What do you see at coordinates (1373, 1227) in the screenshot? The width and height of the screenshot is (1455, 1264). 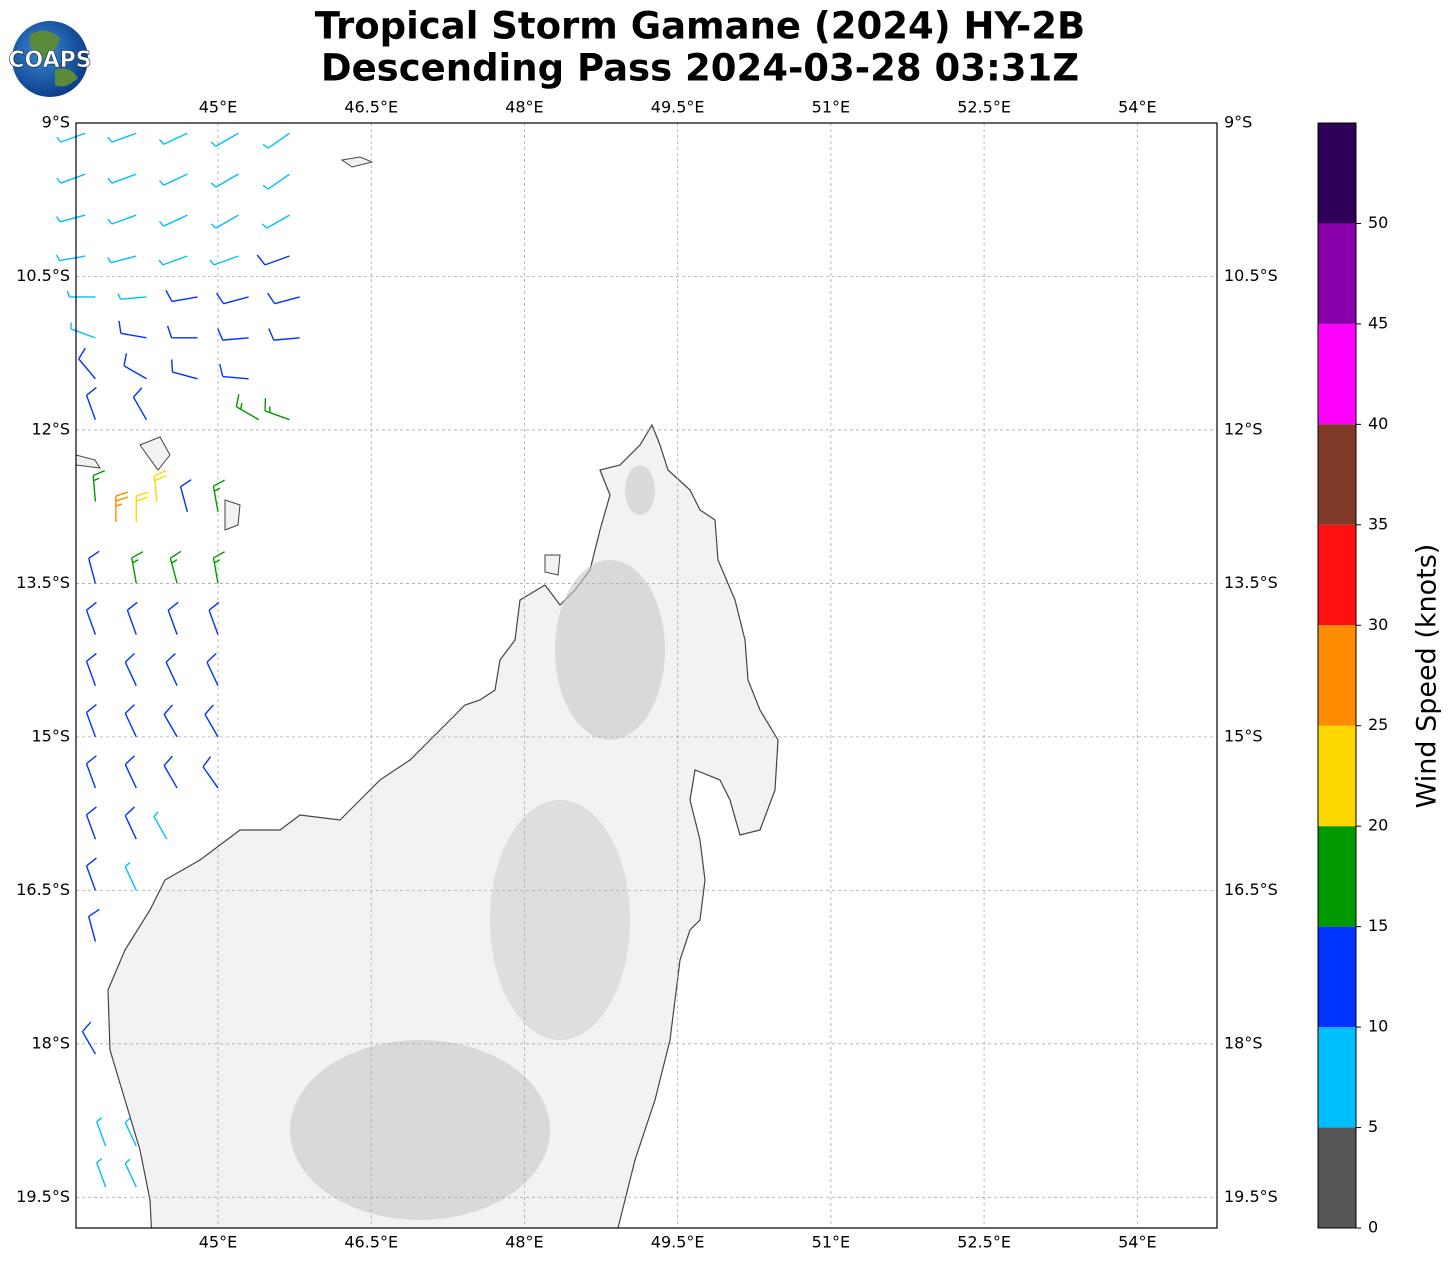 I see `colorbar-tick-label: 0` at bounding box center [1373, 1227].